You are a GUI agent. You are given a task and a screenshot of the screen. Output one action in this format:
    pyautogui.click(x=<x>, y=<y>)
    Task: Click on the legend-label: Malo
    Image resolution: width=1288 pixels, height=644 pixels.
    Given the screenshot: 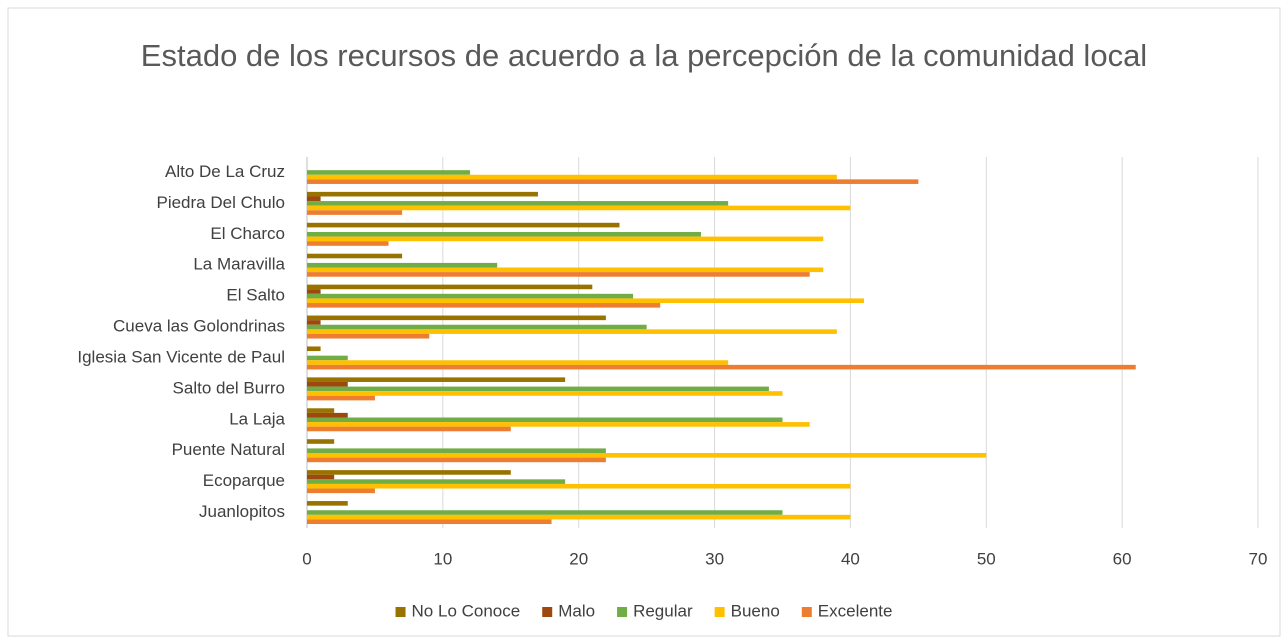 What is the action you would take?
    pyautogui.click(x=576, y=610)
    